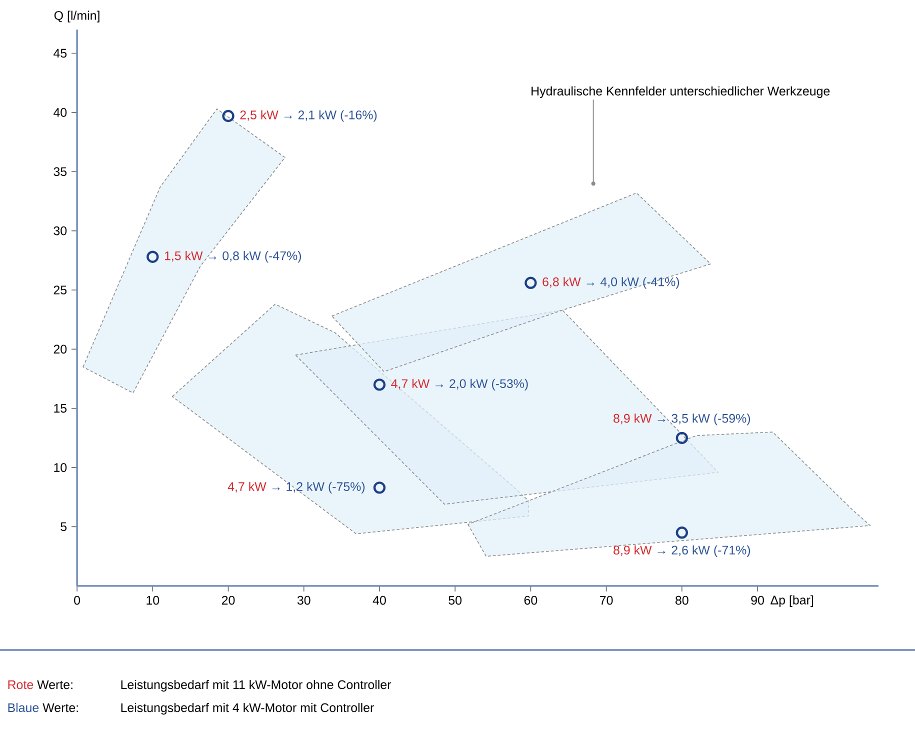 The image size is (915, 729). Describe the element at coordinates (77, 16) in the screenshot. I see `y-axis-title: Q [l/min]` at that location.